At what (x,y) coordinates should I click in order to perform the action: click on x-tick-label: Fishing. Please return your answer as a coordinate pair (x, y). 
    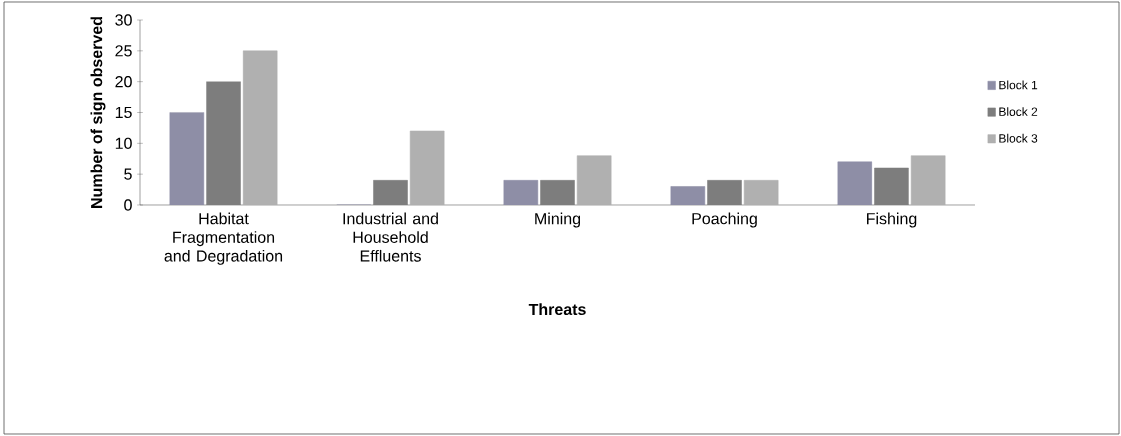
    Looking at the image, I should click on (892, 220).